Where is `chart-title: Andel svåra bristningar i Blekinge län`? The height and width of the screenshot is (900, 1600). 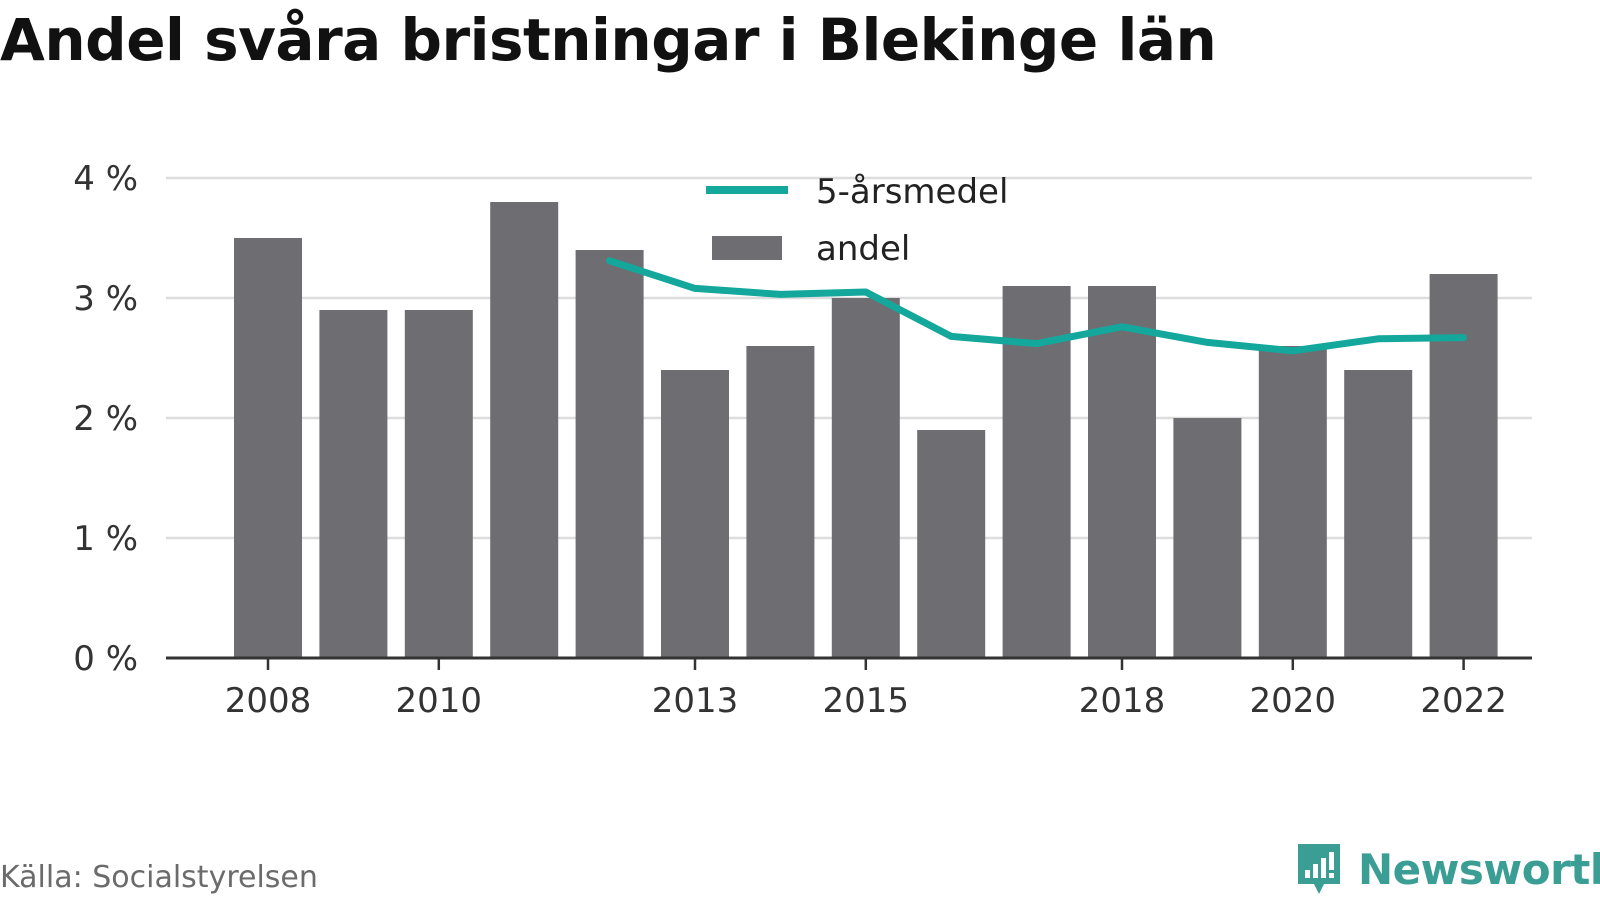 chart-title: Andel svåra bristningar i Blekinge län is located at coordinates (608, 40).